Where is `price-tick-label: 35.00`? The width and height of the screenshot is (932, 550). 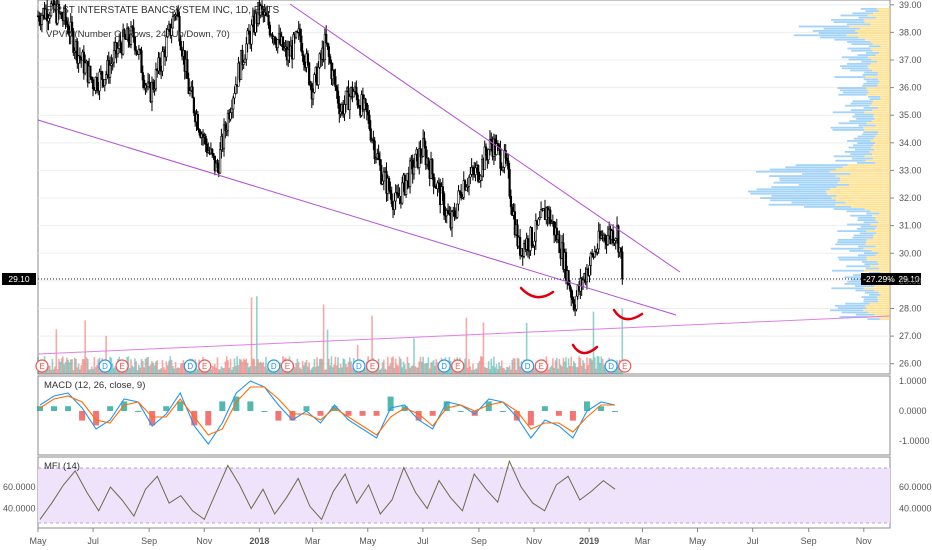 price-tick-label: 35.00 is located at coordinates (910, 115).